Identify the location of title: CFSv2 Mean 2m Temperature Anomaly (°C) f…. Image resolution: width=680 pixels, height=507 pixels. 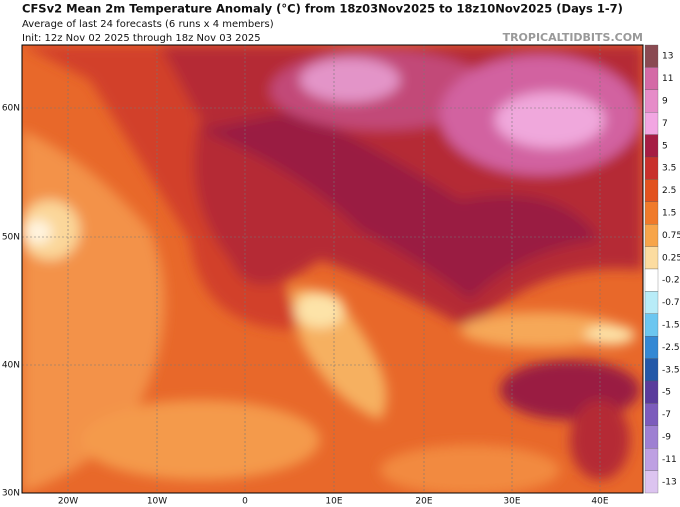
(322, 9).